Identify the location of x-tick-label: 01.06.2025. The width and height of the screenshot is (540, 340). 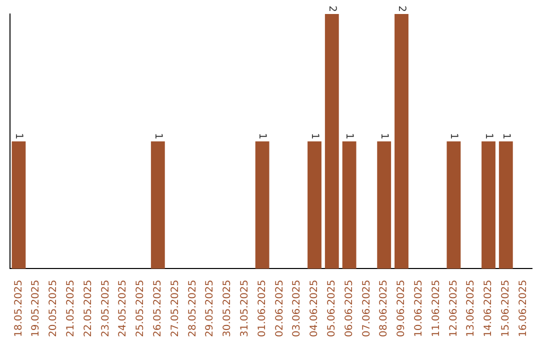
(262, 309).